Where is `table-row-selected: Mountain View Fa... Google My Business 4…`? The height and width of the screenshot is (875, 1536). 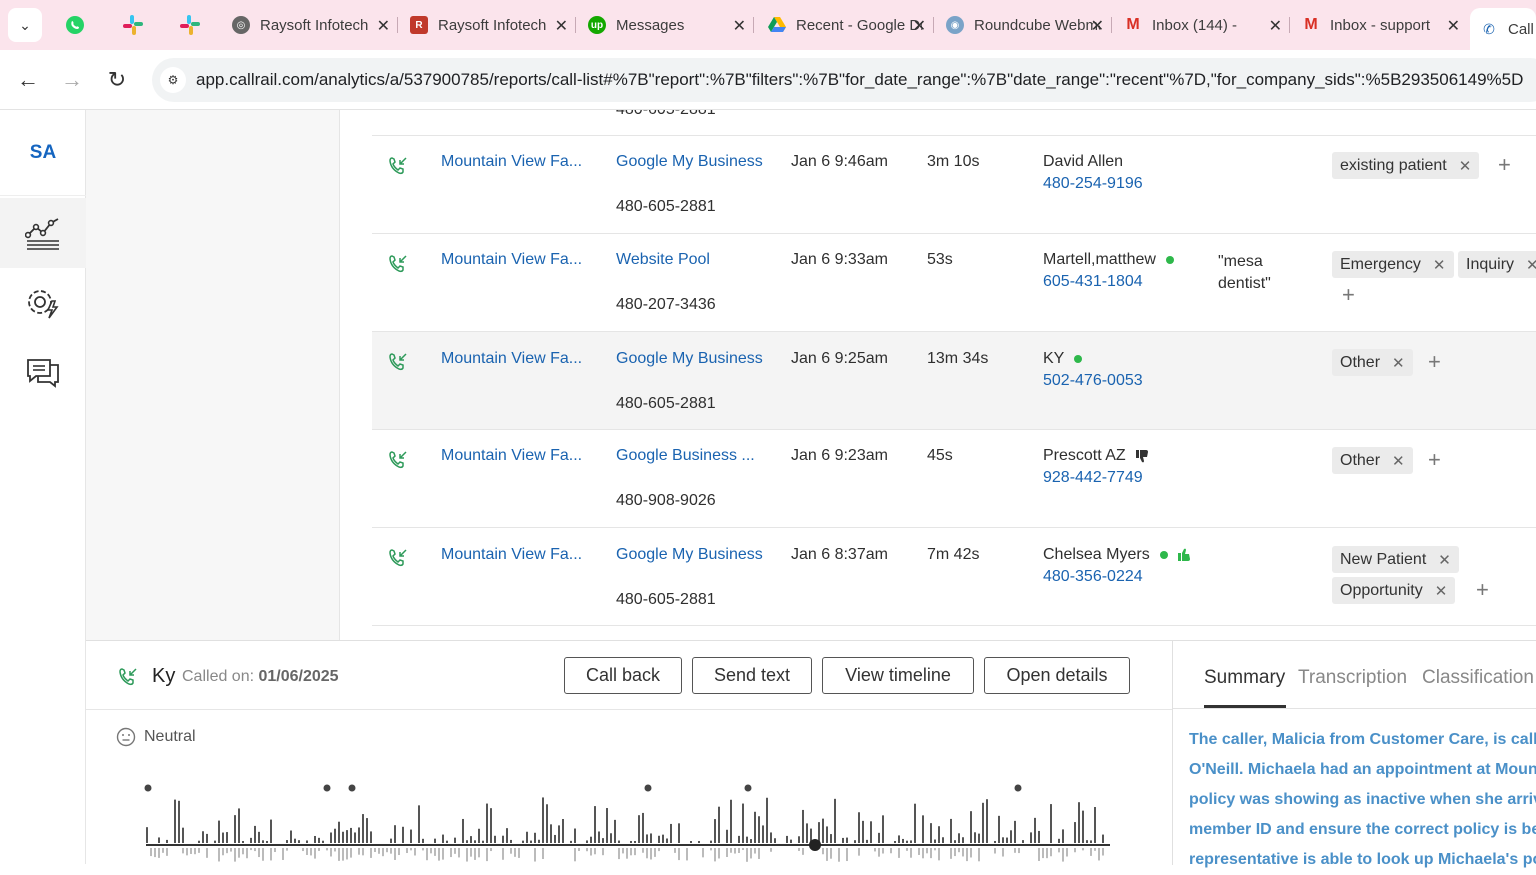
table-row-selected: Mountain View Fa... Google My Business 4… is located at coordinates (954, 381).